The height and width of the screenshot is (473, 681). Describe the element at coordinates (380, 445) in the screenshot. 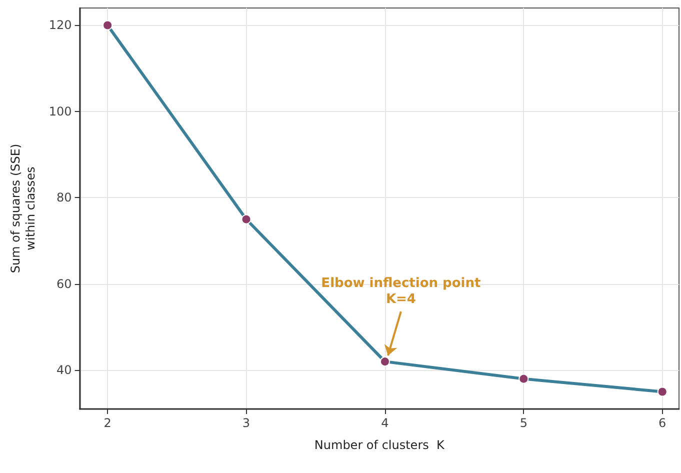

I see `x-axis-title: Number of clusters K` at that location.